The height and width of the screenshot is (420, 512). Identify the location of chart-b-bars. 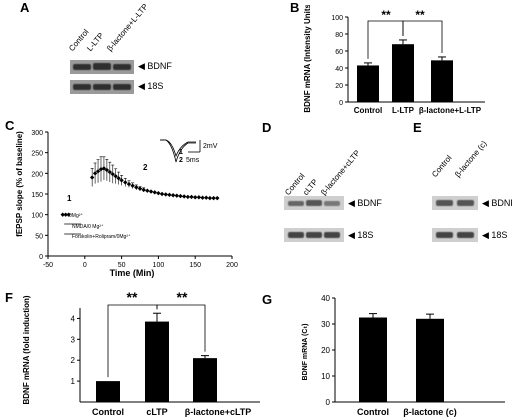
(405, 70).